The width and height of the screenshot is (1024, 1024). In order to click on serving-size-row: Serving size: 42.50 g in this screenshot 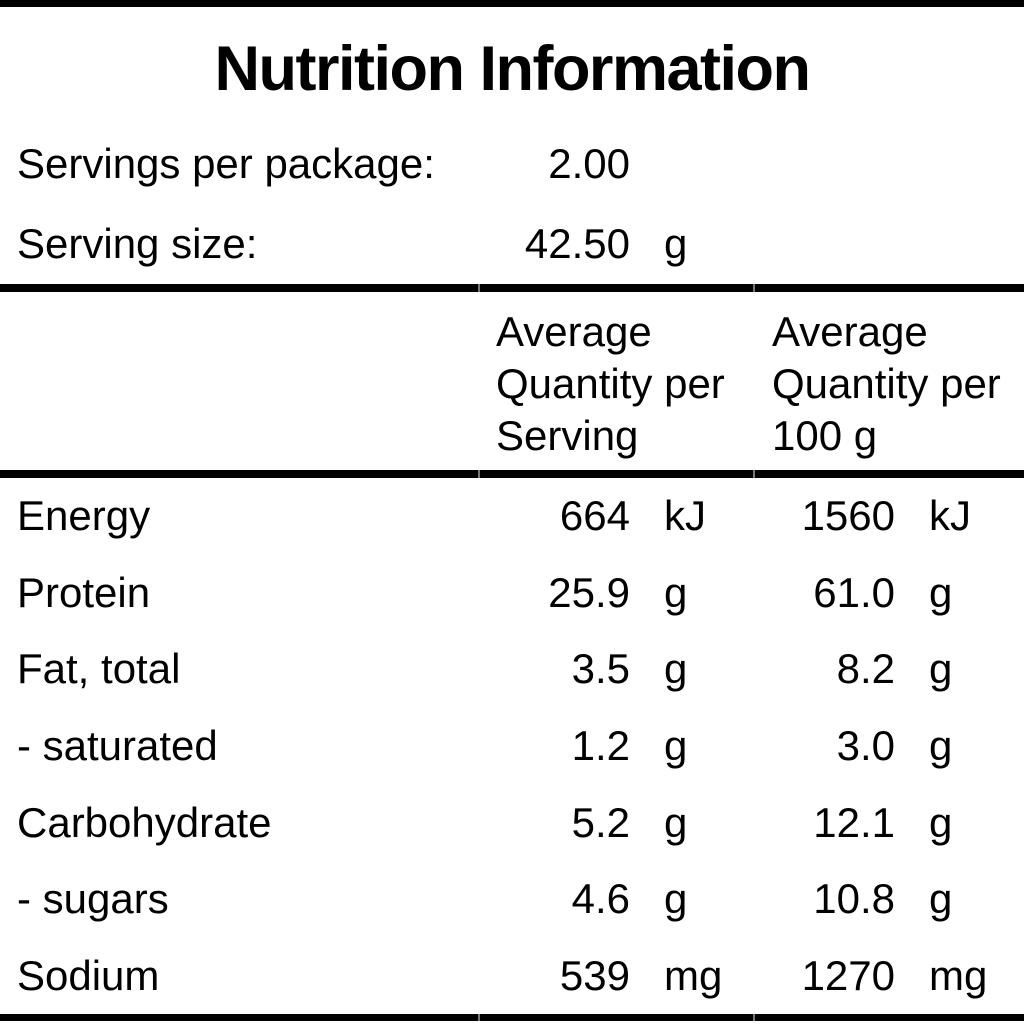, I will do `click(512, 244)`.